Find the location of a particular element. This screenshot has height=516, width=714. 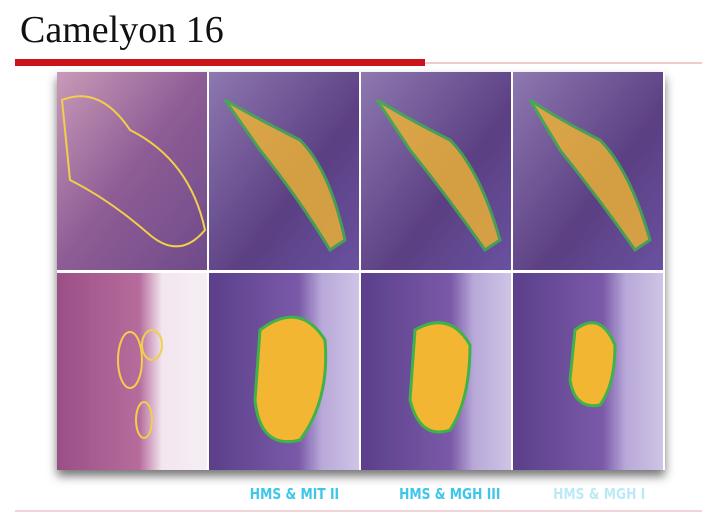

method-label: HMS & MGH III is located at coordinates (450, 494).